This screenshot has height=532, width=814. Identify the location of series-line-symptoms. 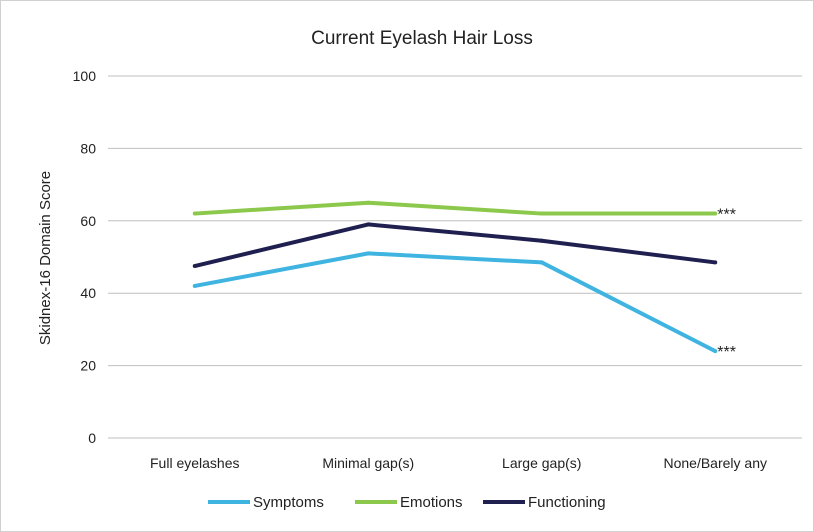
(455, 302).